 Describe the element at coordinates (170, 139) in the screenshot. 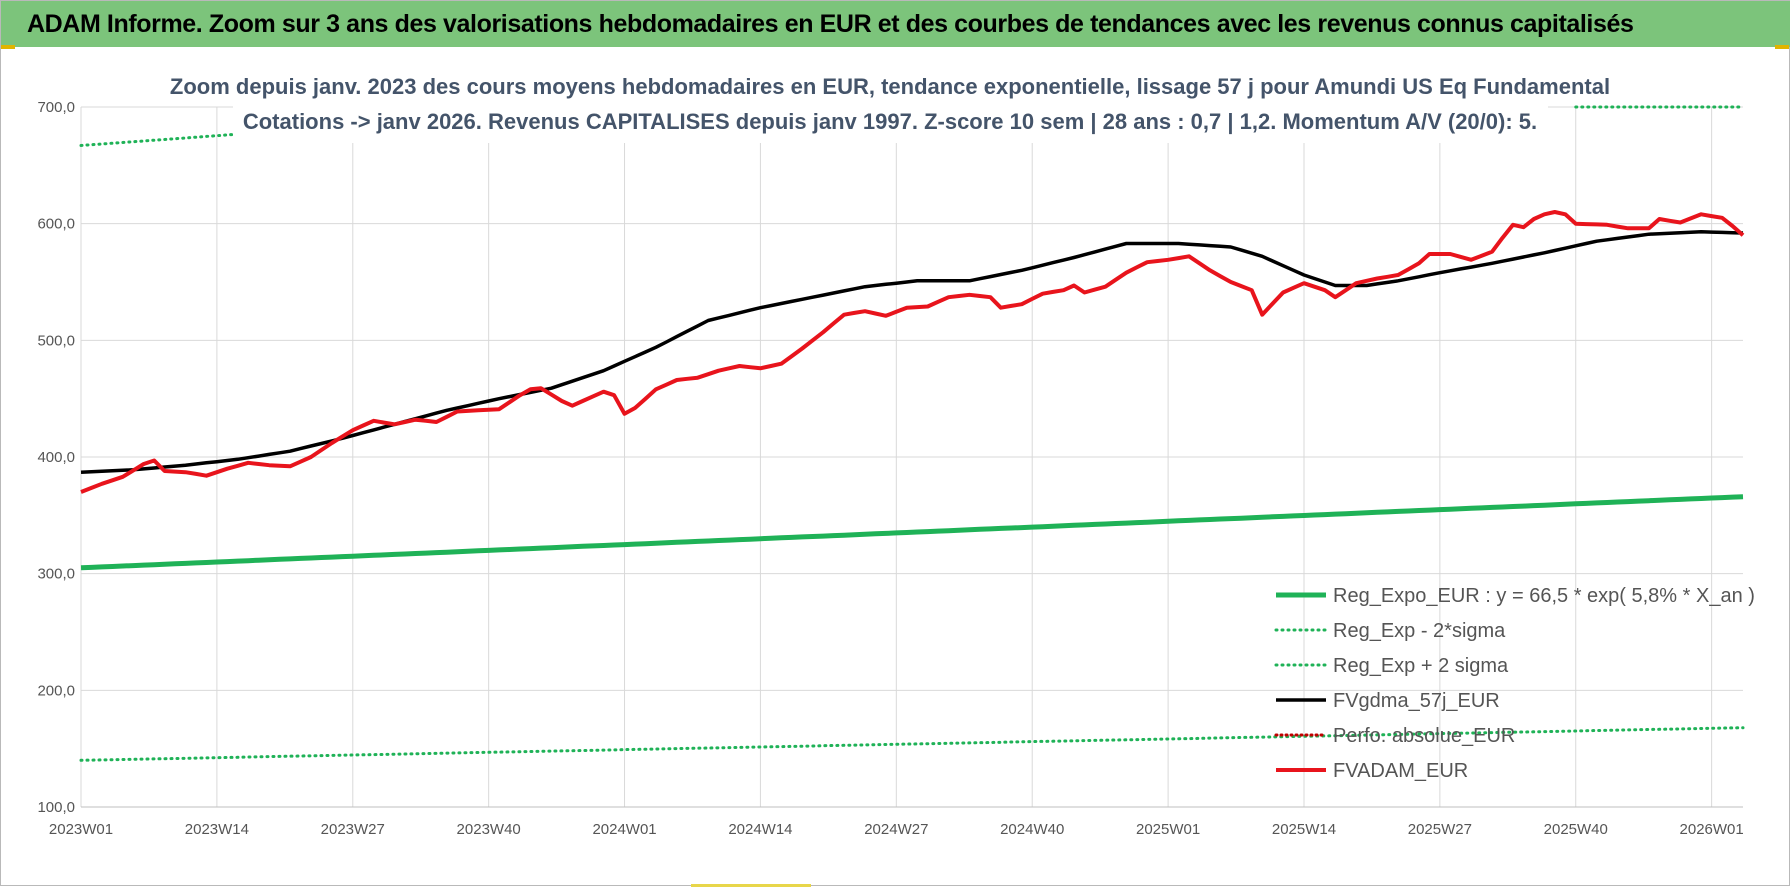

I see `reg-plus-2sigma-line` at that location.